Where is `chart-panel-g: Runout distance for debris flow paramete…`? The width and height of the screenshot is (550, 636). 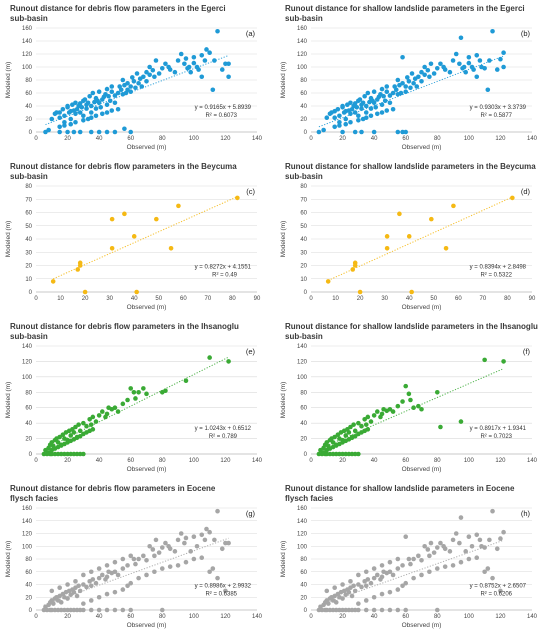
chart-panel-g: Runout distance for debris flow paramete… is located at coordinates (134, 556).